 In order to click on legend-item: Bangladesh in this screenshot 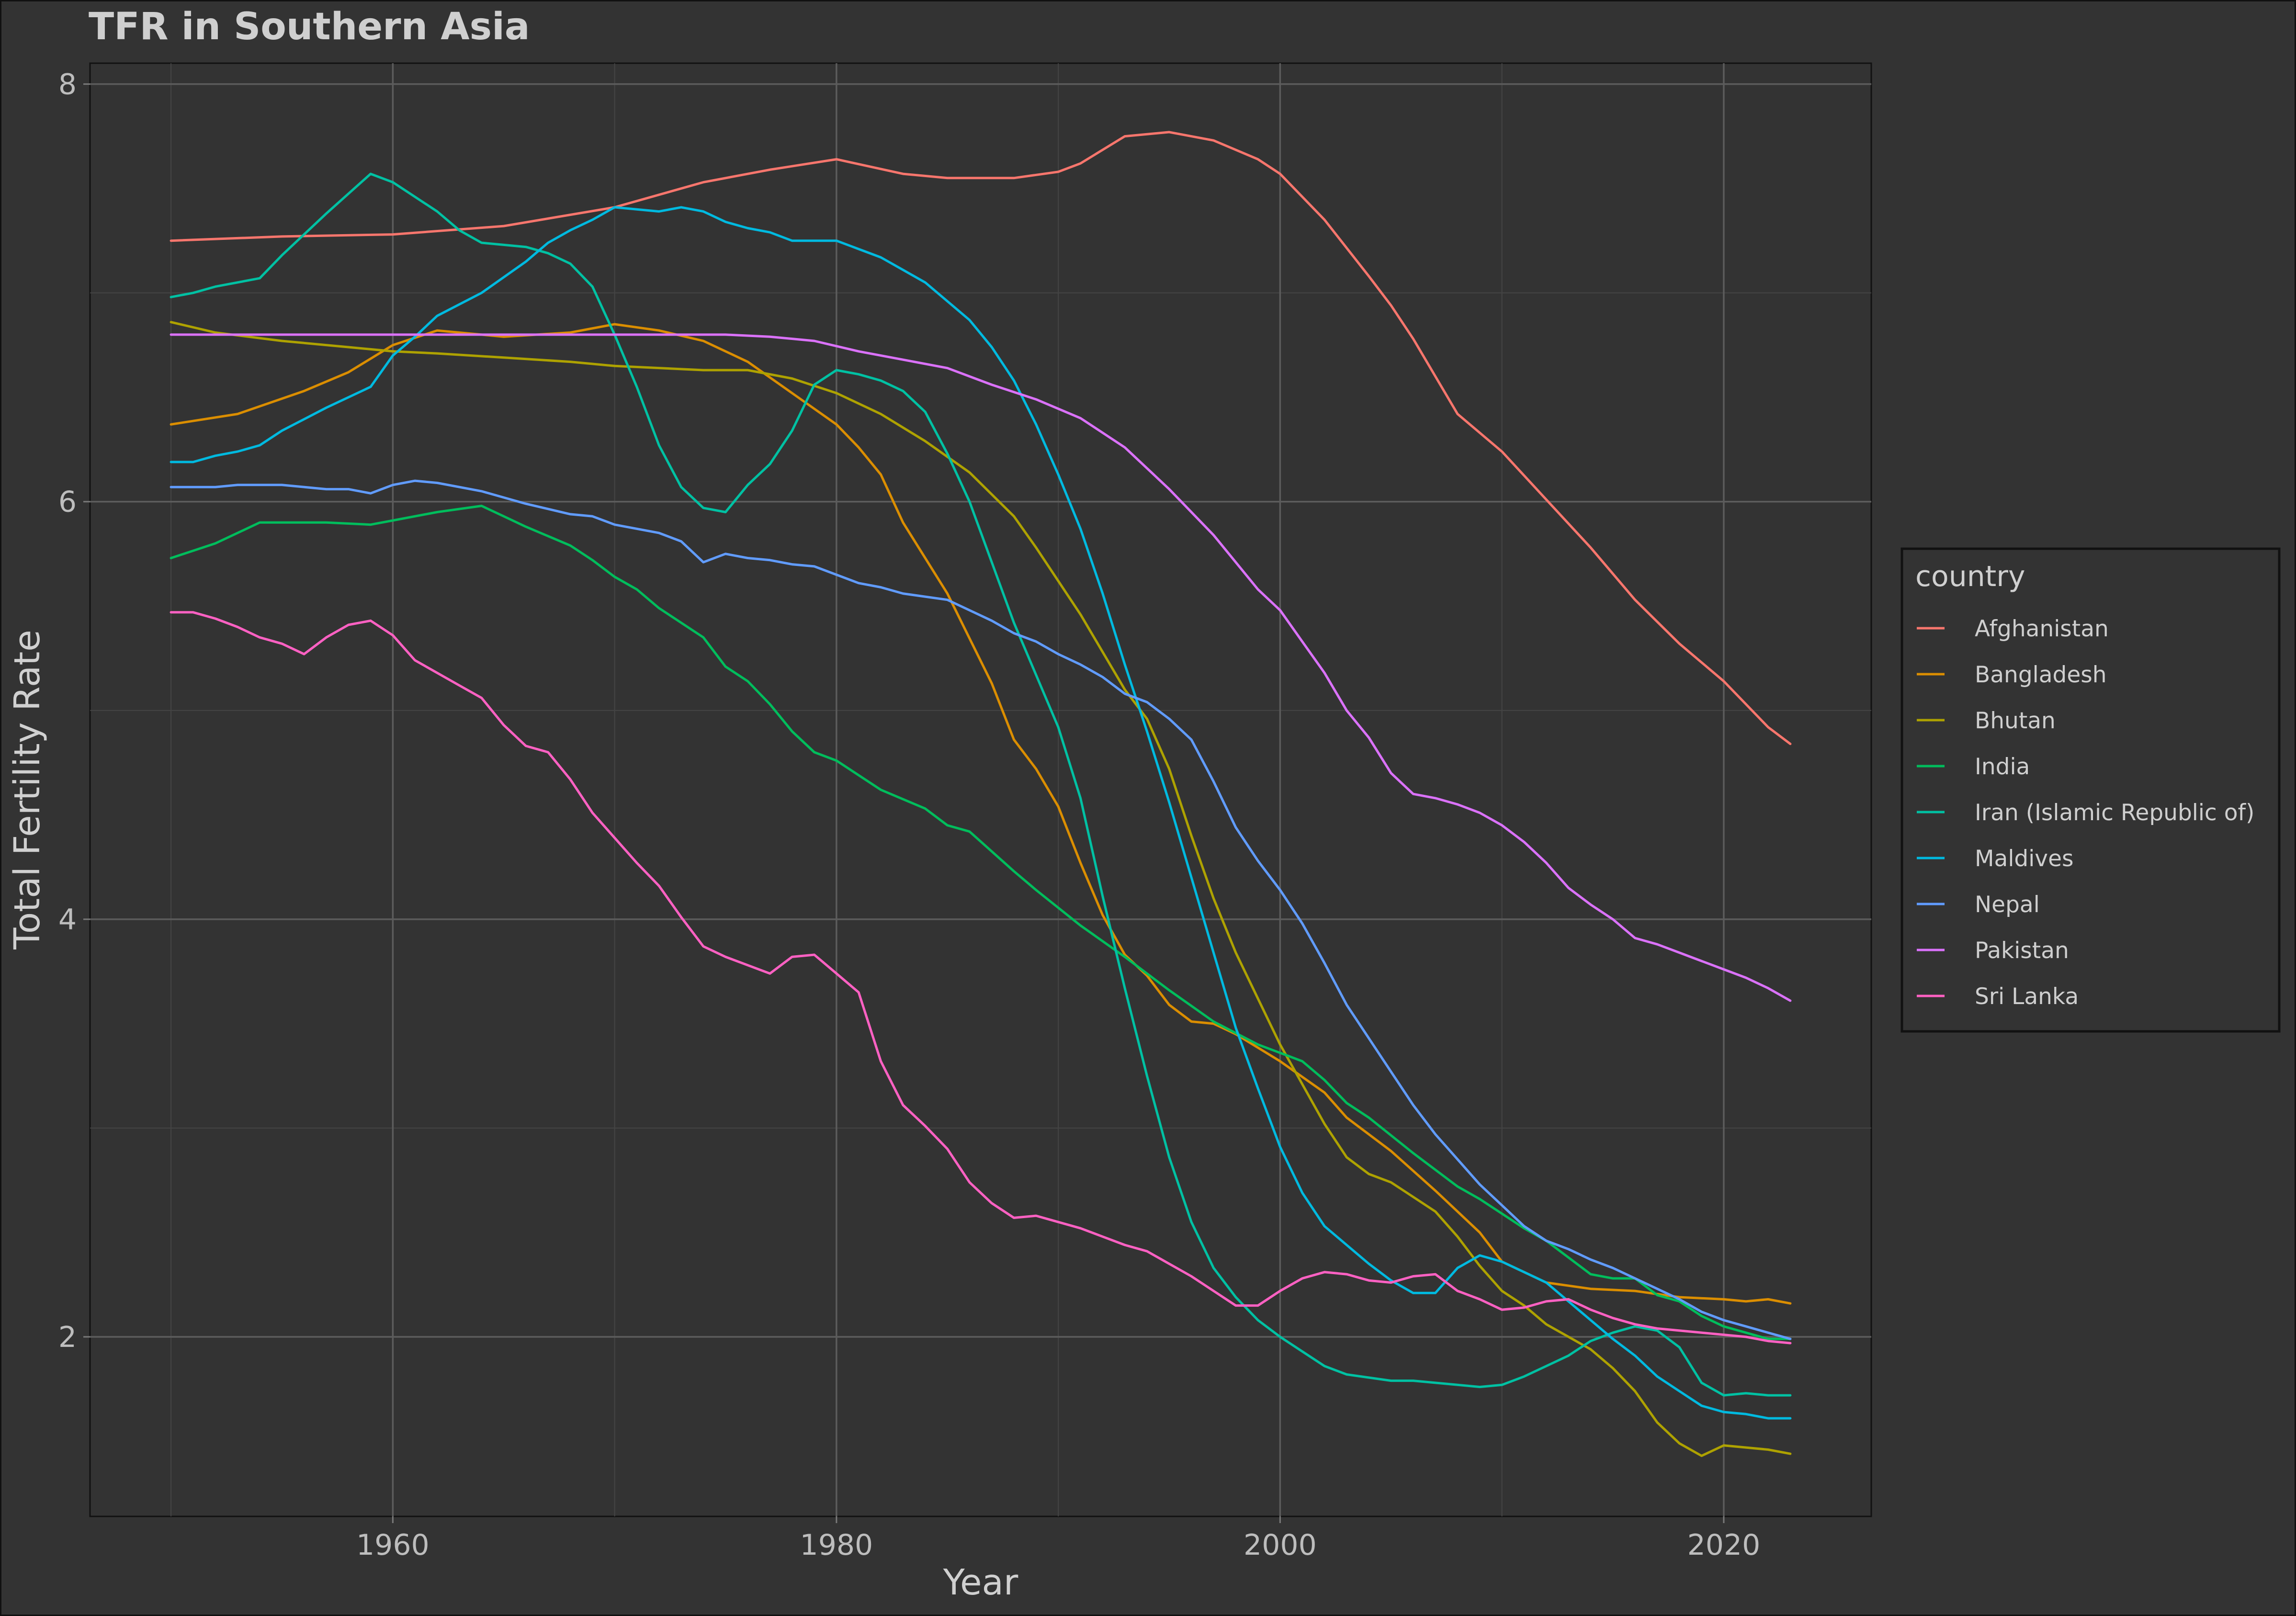, I will do `click(2012, 675)`.